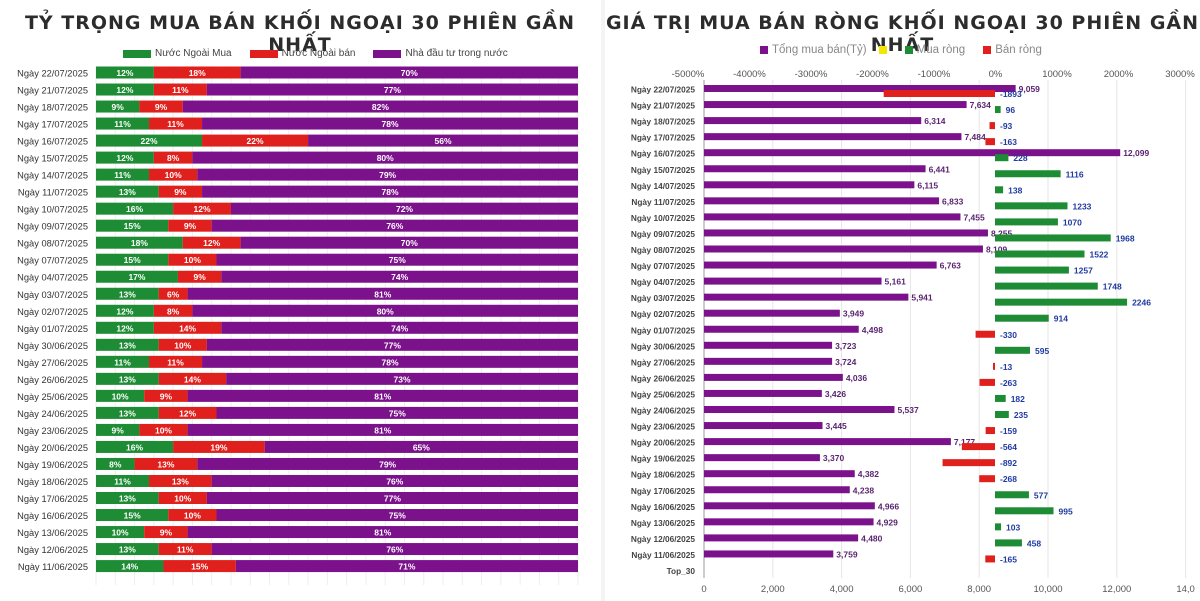 The width and height of the screenshot is (1200, 601). What do you see at coordinates (663, 491) in the screenshot?
I see `category-label: Ngày 17/06/2025` at bounding box center [663, 491].